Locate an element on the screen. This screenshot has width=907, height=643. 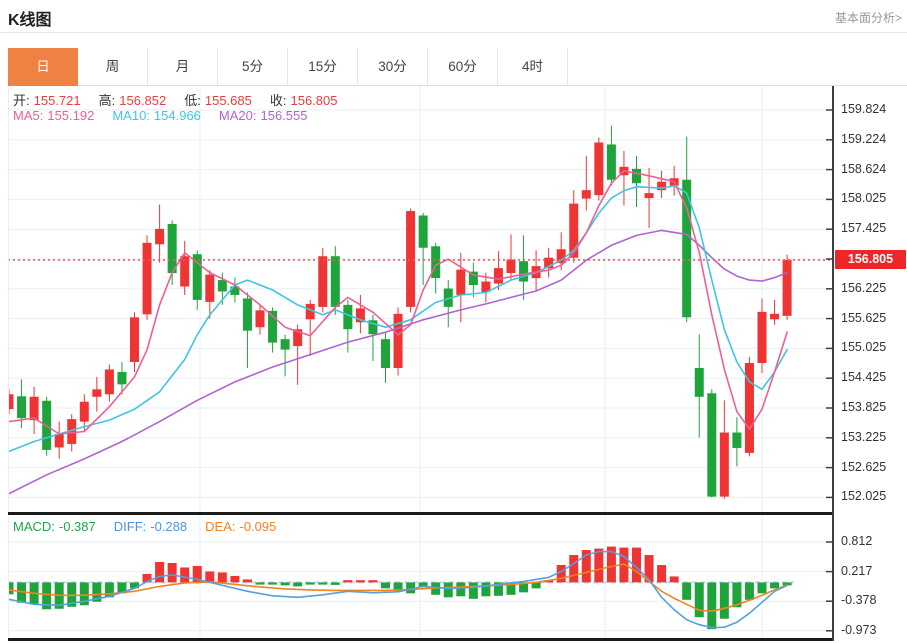
macdLegend-item-0: MACD: -0.387 is located at coordinates (54, 526).